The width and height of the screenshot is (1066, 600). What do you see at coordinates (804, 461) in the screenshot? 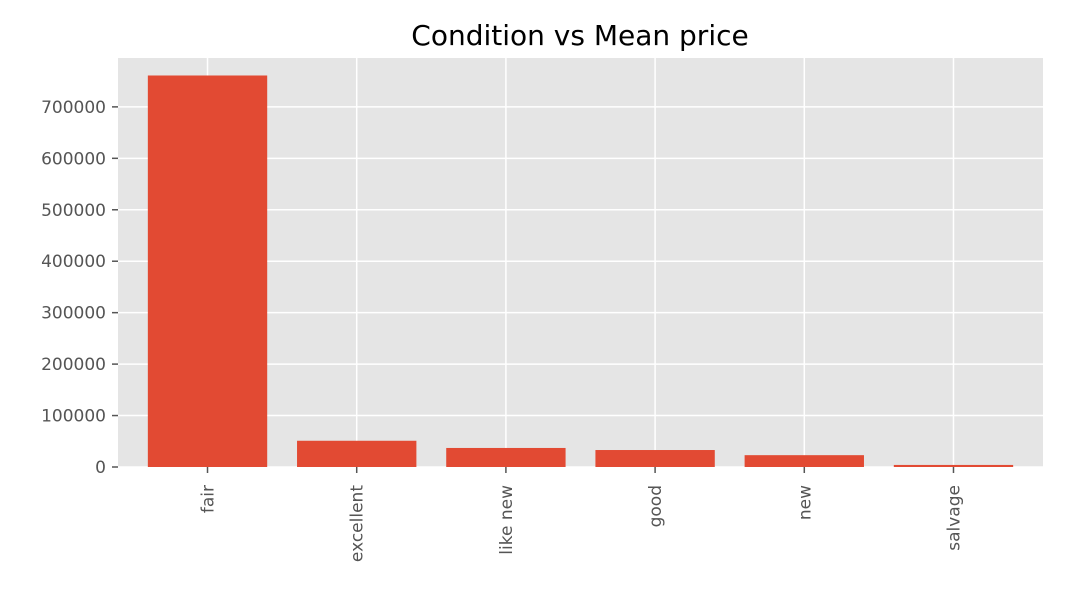
I see `bar-new` at bounding box center [804, 461].